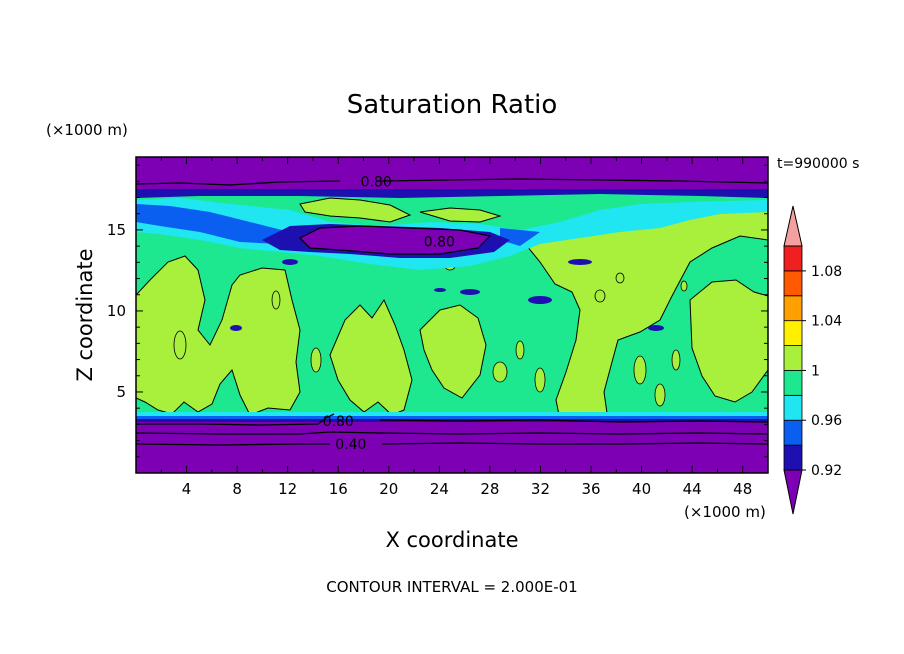 Image resolution: width=904 pixels, height=654 pixels. I want to click on colorbar-extend-low, so click(793, 492).